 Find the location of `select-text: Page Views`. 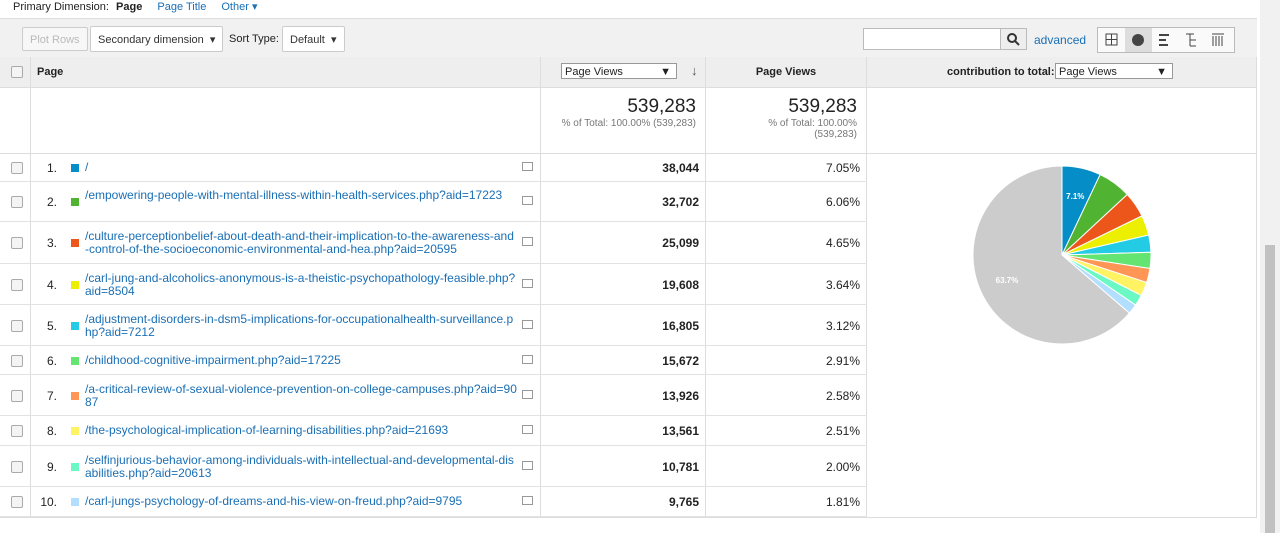

select-text: Page Views is located at coordinates (594, 72).